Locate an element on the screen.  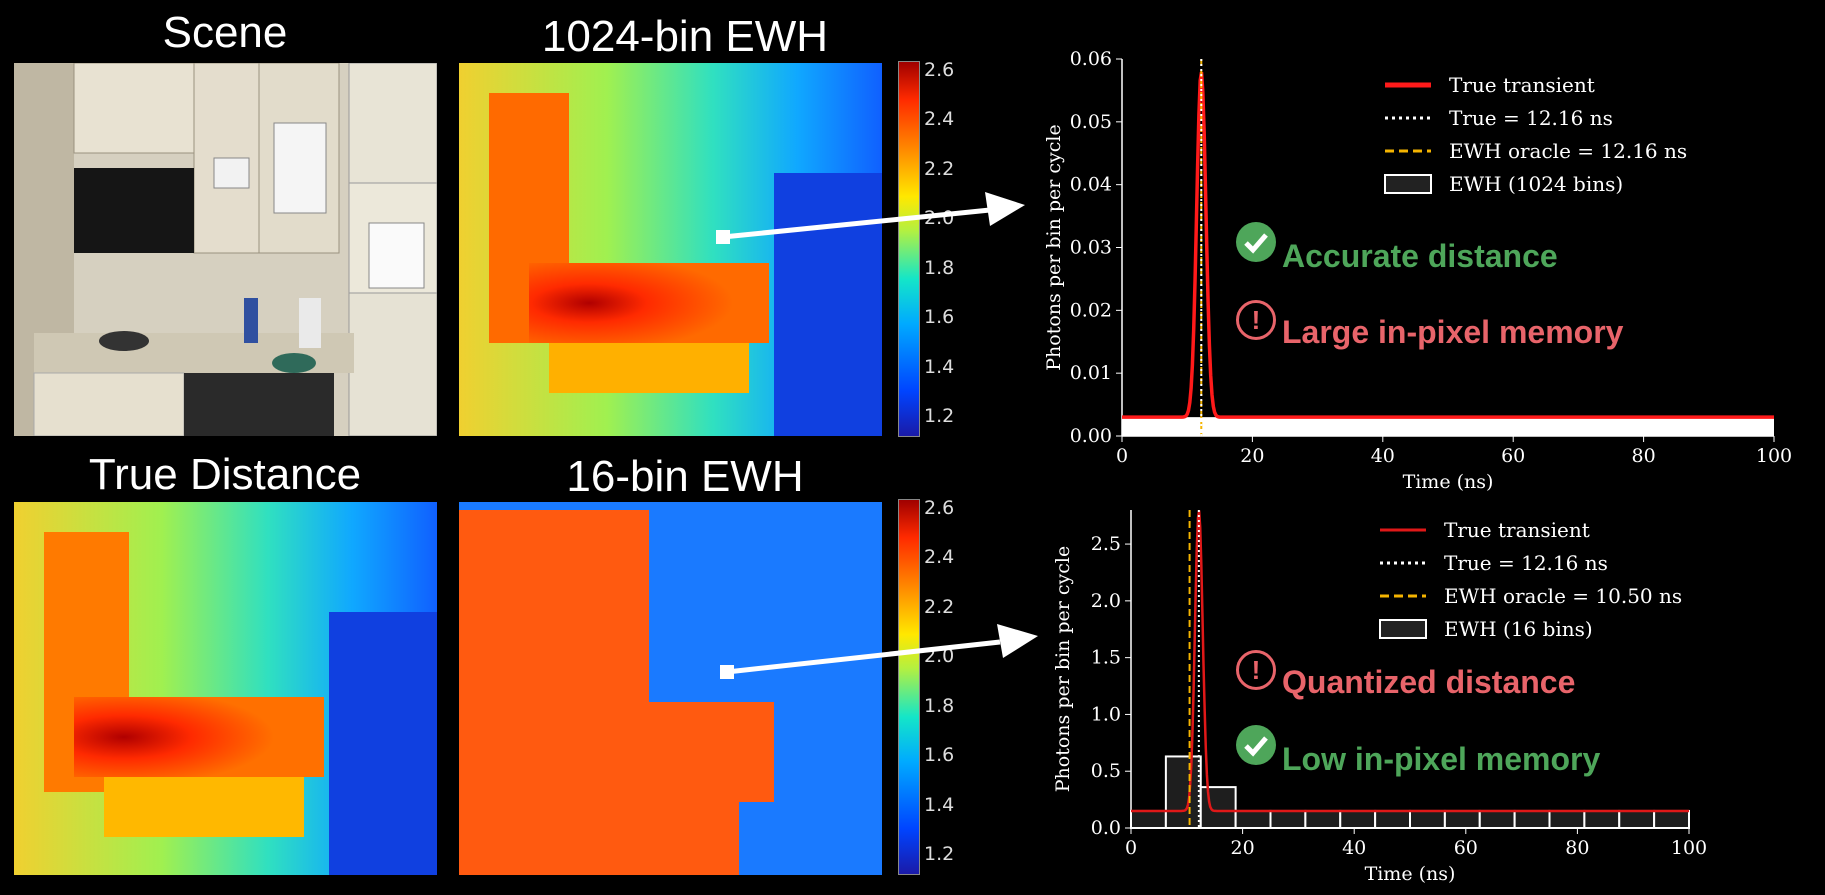
true-distance-map is located at coordinates (225, 688).